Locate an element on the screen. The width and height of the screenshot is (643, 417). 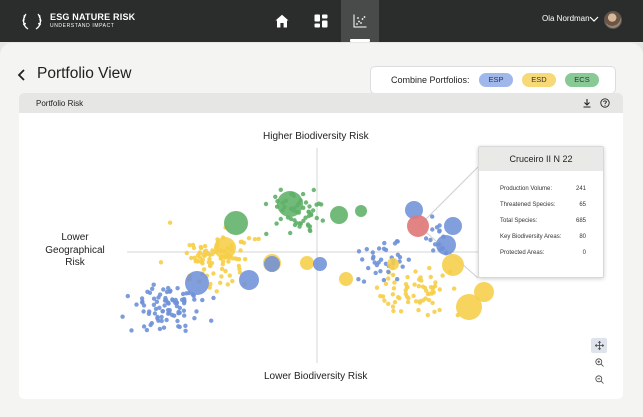
help-icon is located at coordinates (605, 103).